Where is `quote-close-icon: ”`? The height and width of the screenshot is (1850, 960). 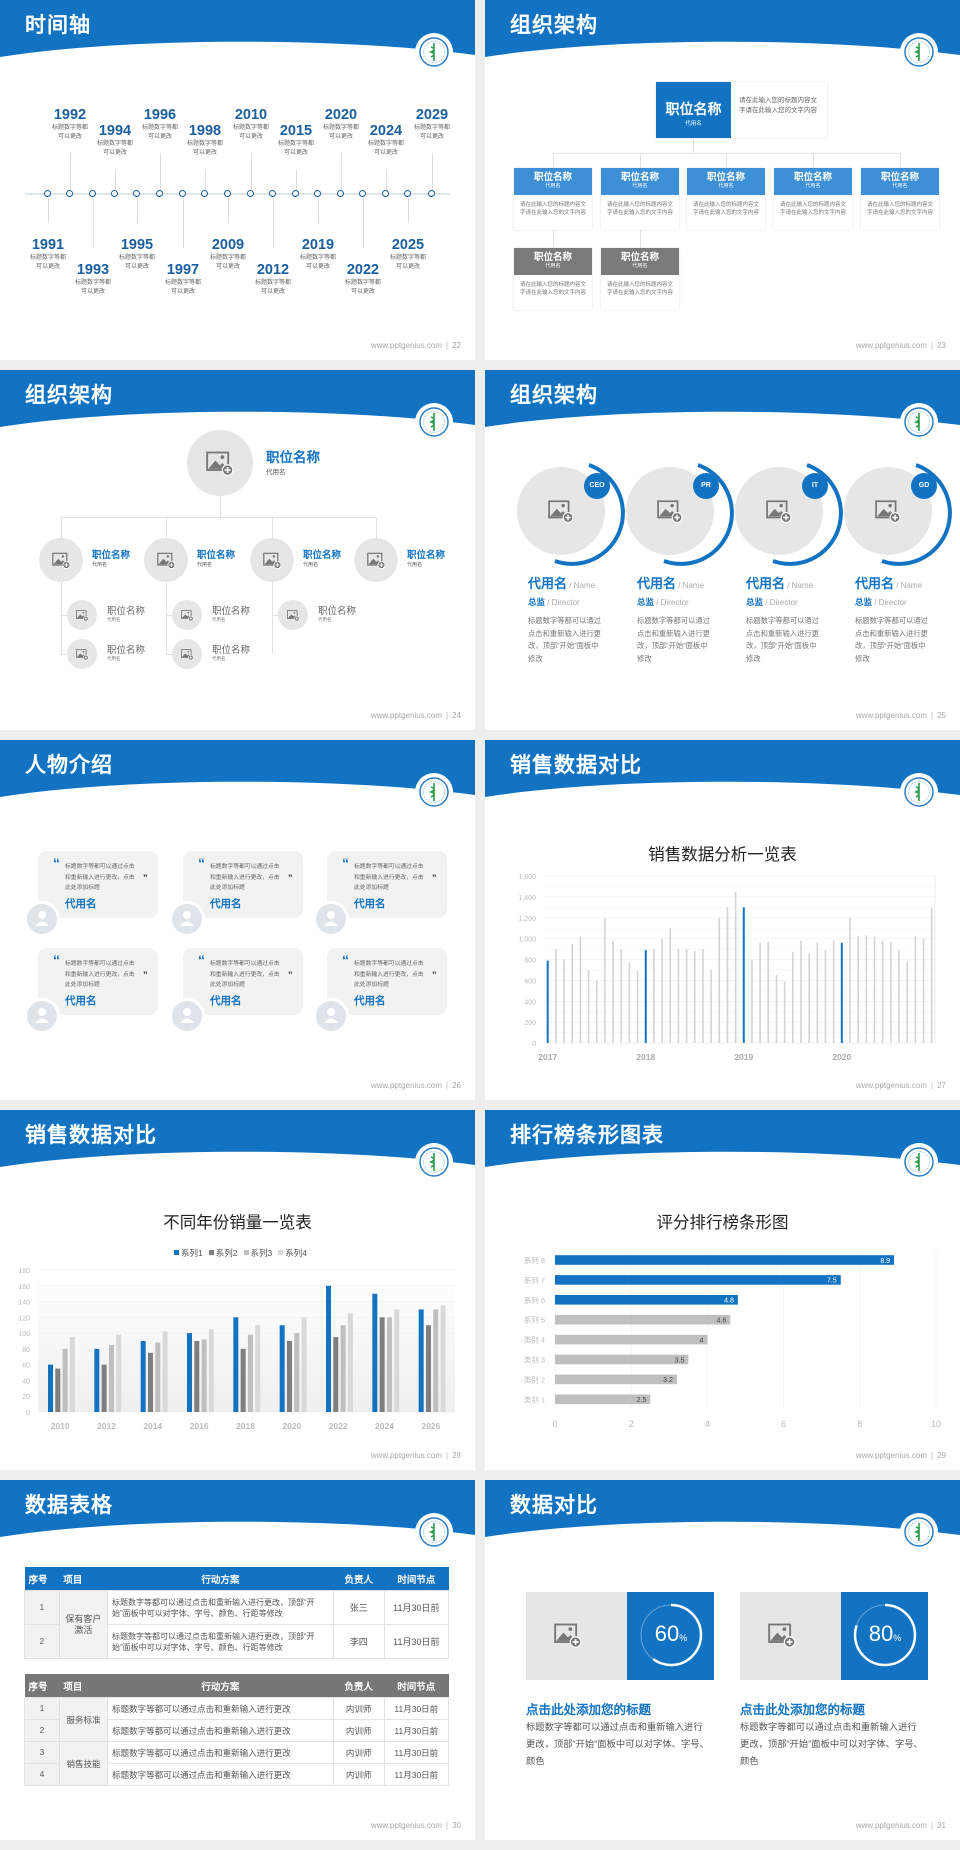 quote-close-icon: ” is located at coordinates (290, 975).